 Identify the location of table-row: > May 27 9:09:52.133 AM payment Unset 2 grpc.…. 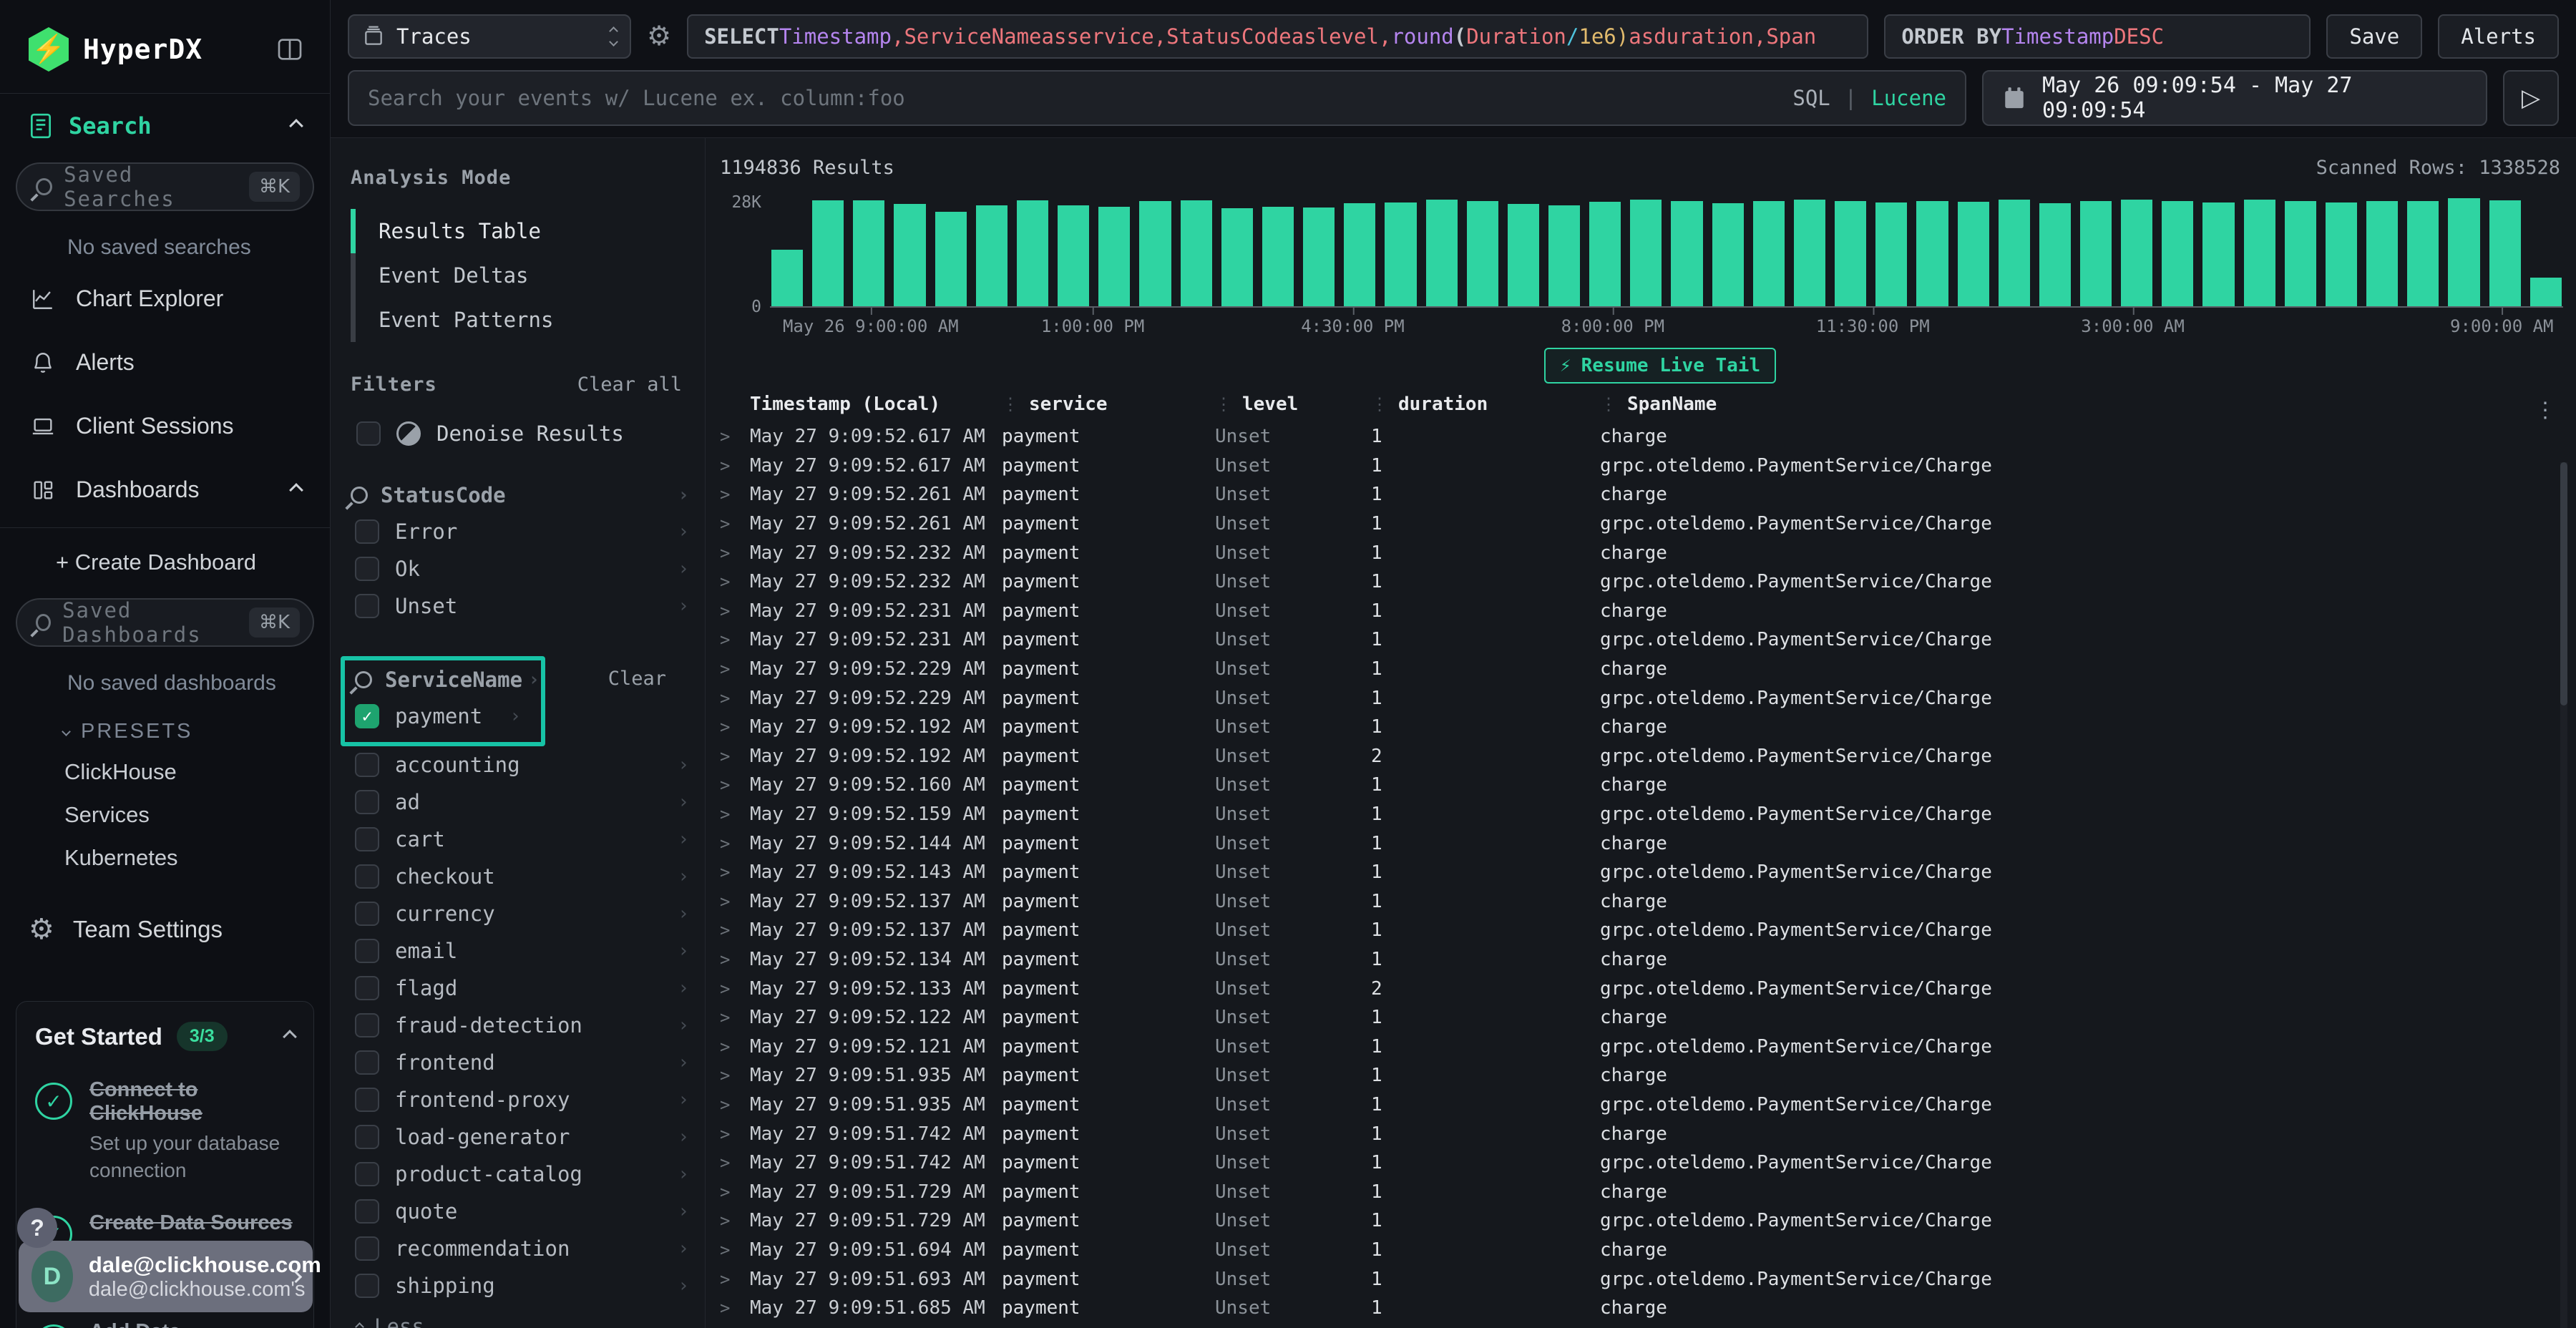
(1643, 989).